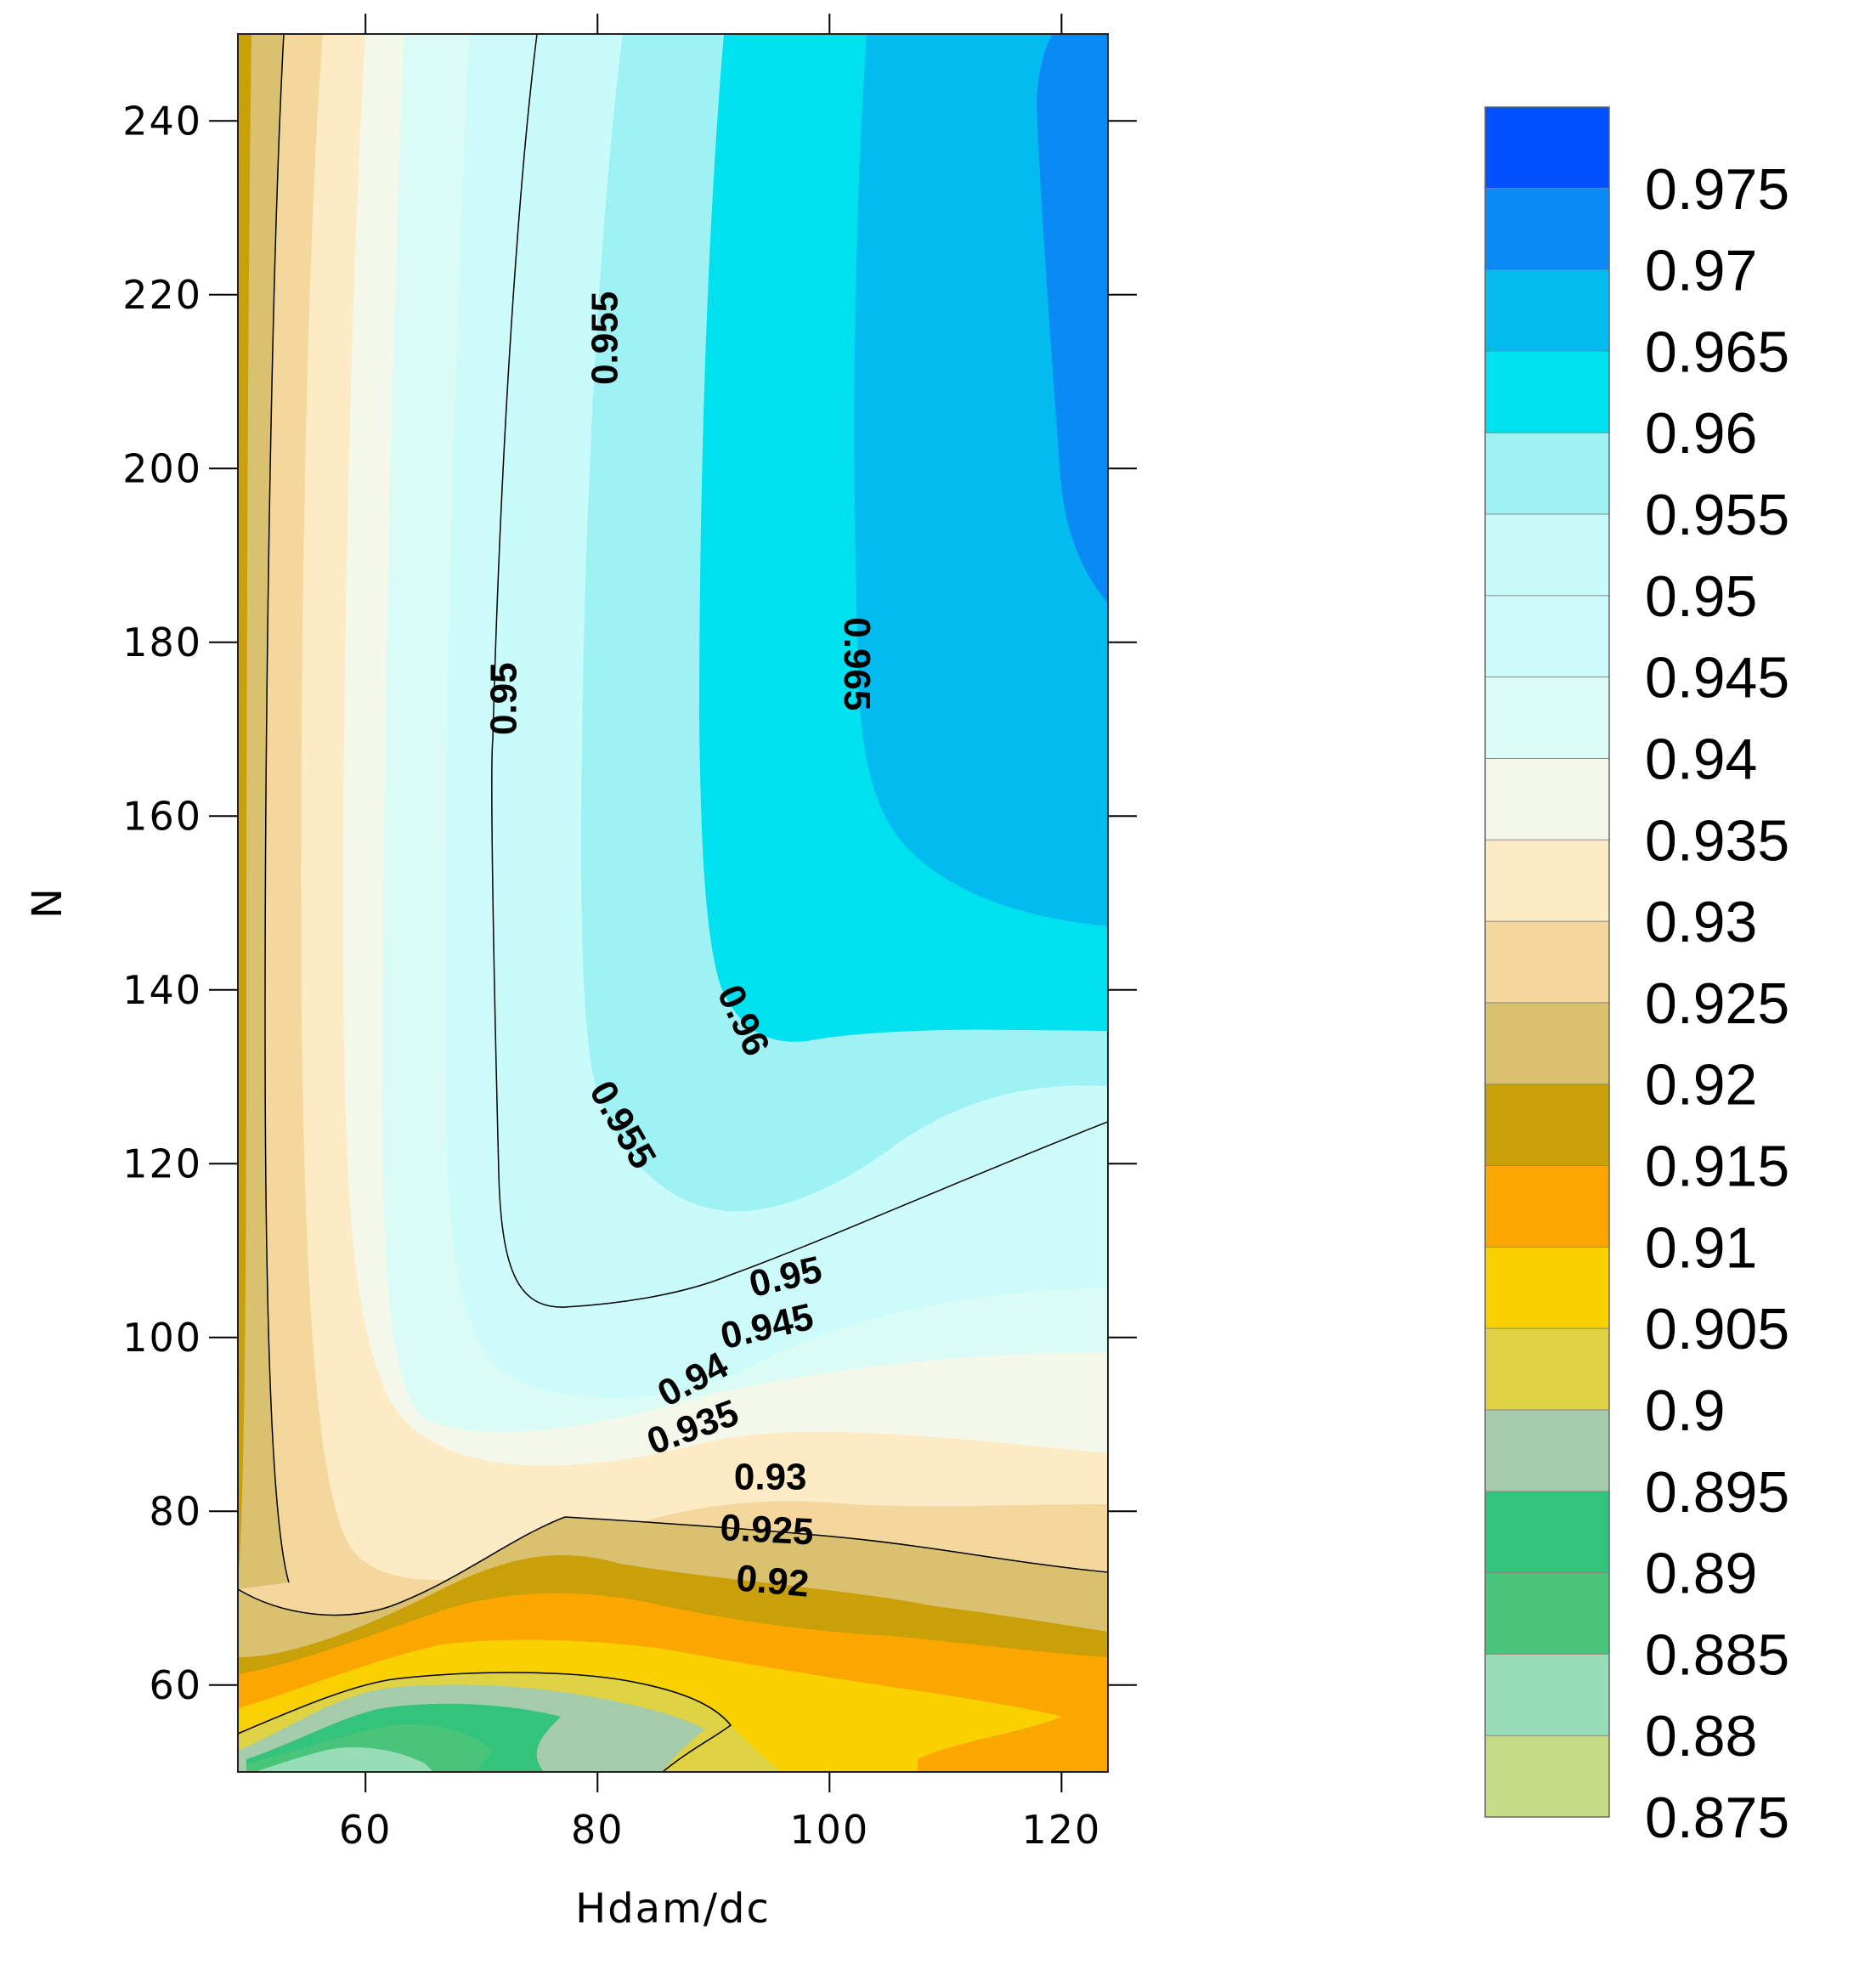 This screenshot has height=1981, width=1876. Describe the element at coordinates (162, 816) in the screenshot. I see `y-tick-label: 160` at that location.